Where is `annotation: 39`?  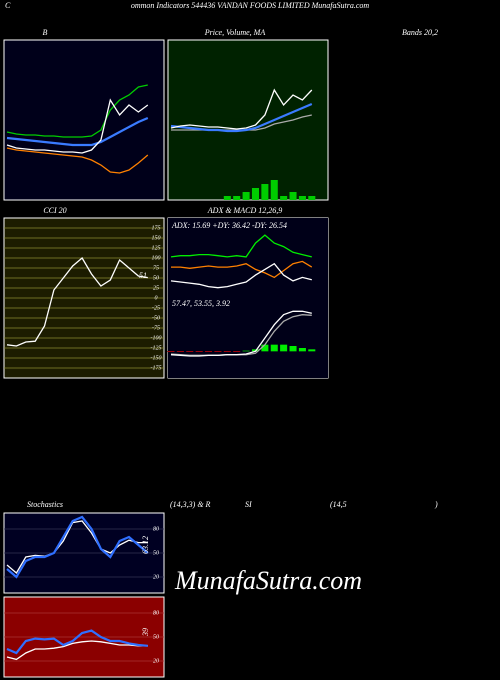 annotation: 39 is located at coordinates (145, 632).